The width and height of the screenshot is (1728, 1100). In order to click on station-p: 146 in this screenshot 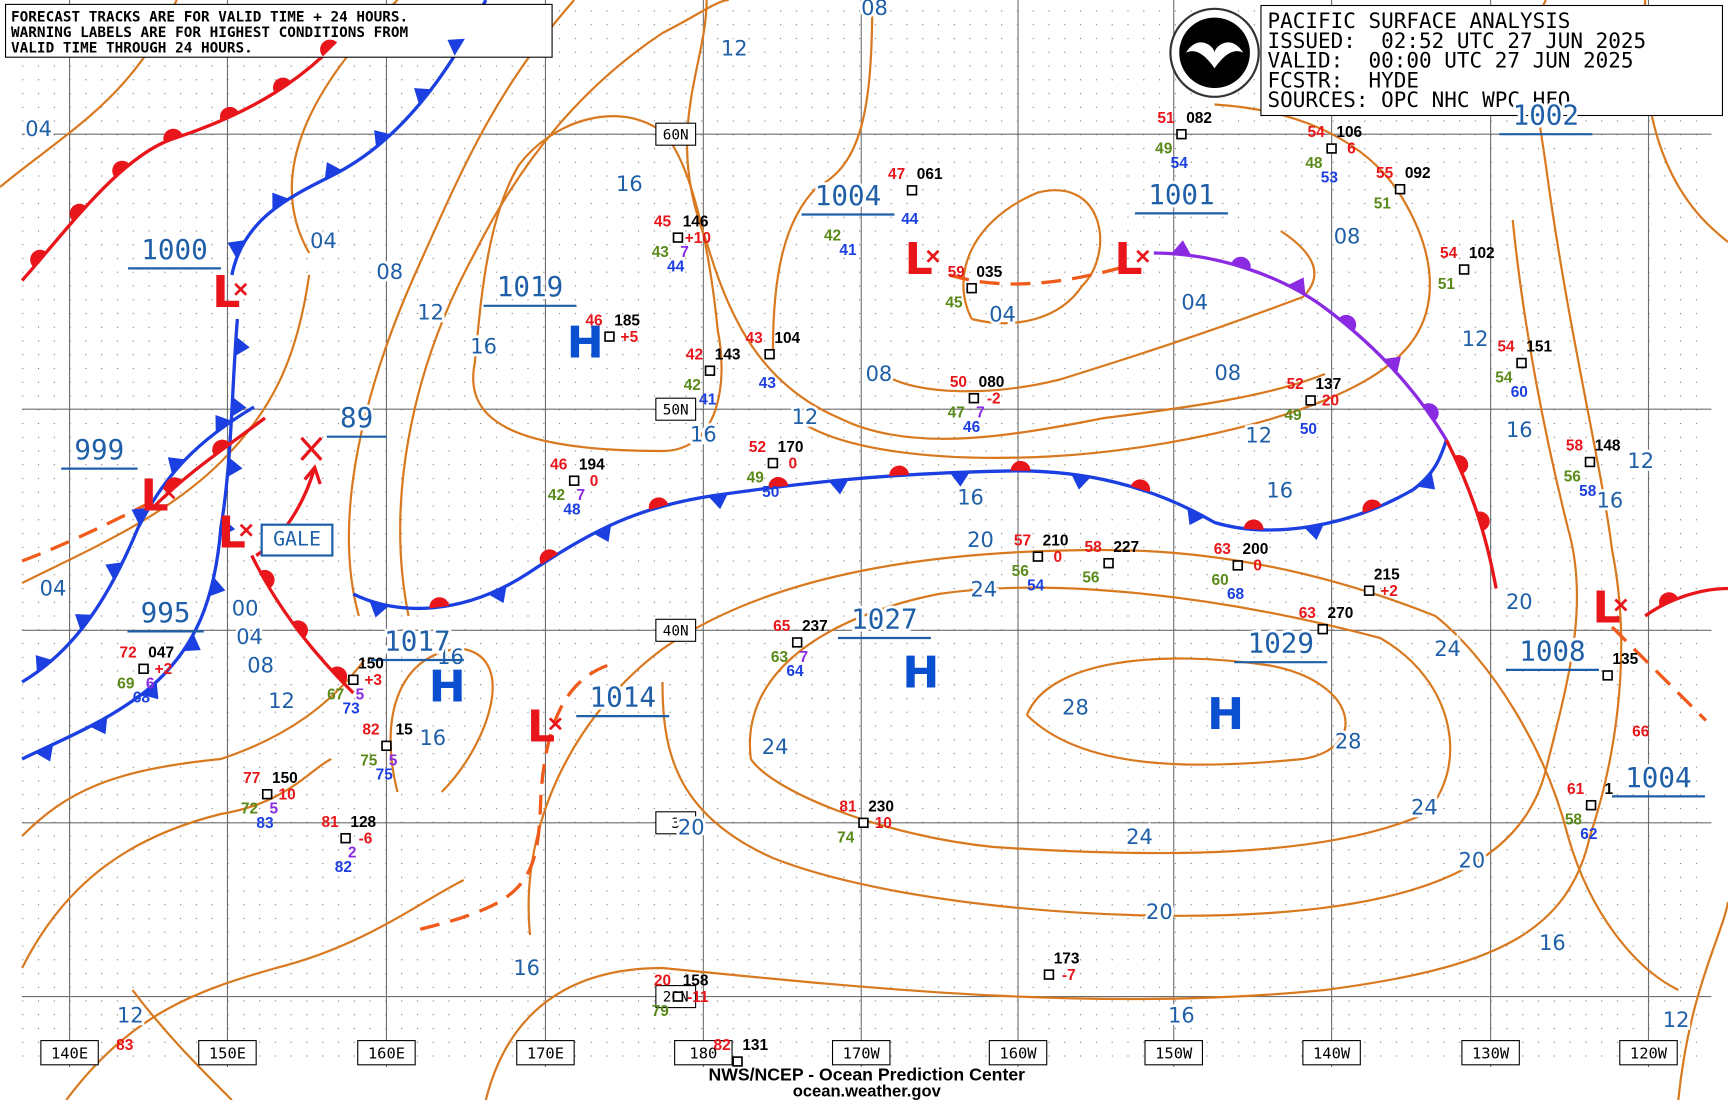, I will do `click(696, 221)`.